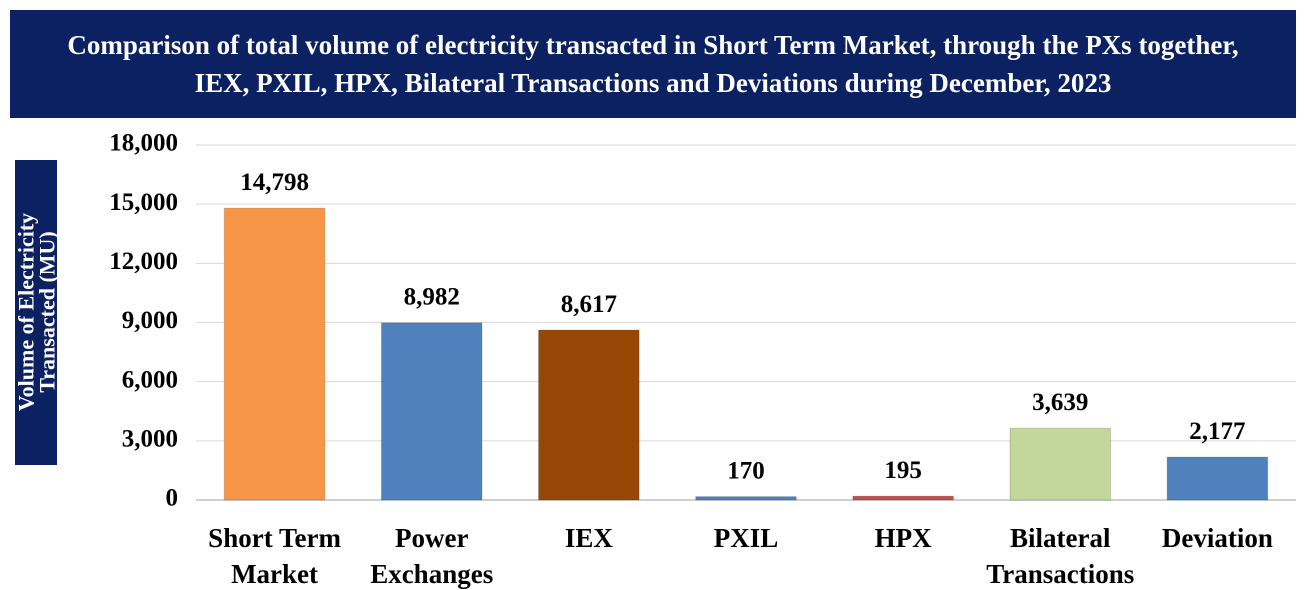 This screenshot has height=590, width=1306. Describe the element at coordinates (150, 320) in the screenshot. I see `y-tick-label: 9,000` at that location.